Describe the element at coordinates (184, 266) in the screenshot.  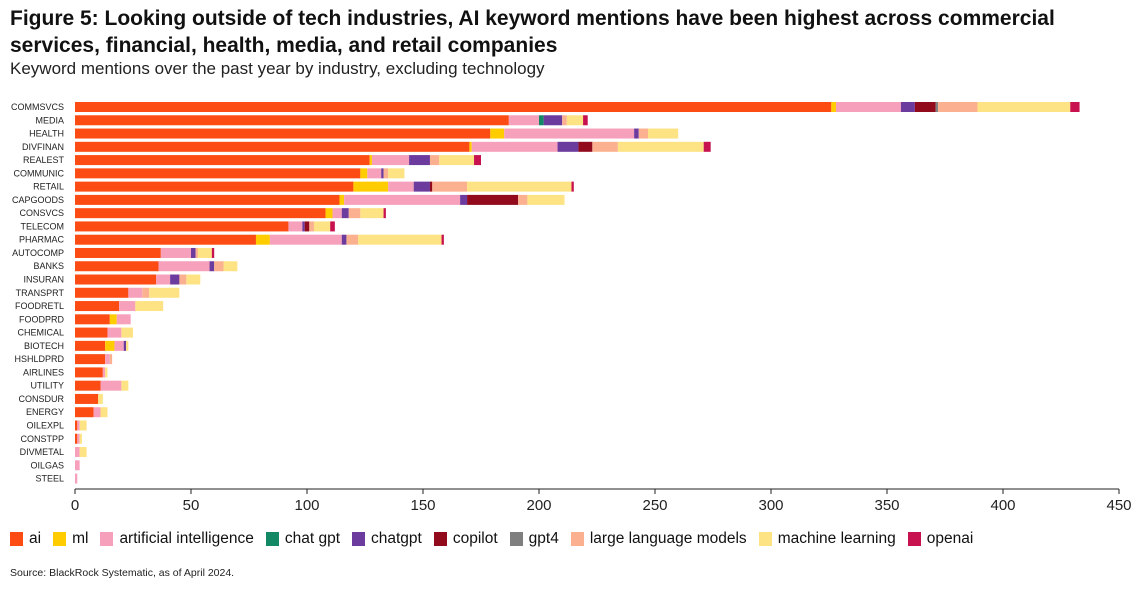
I see `bar-banks-artificial-intelligence` at that location.